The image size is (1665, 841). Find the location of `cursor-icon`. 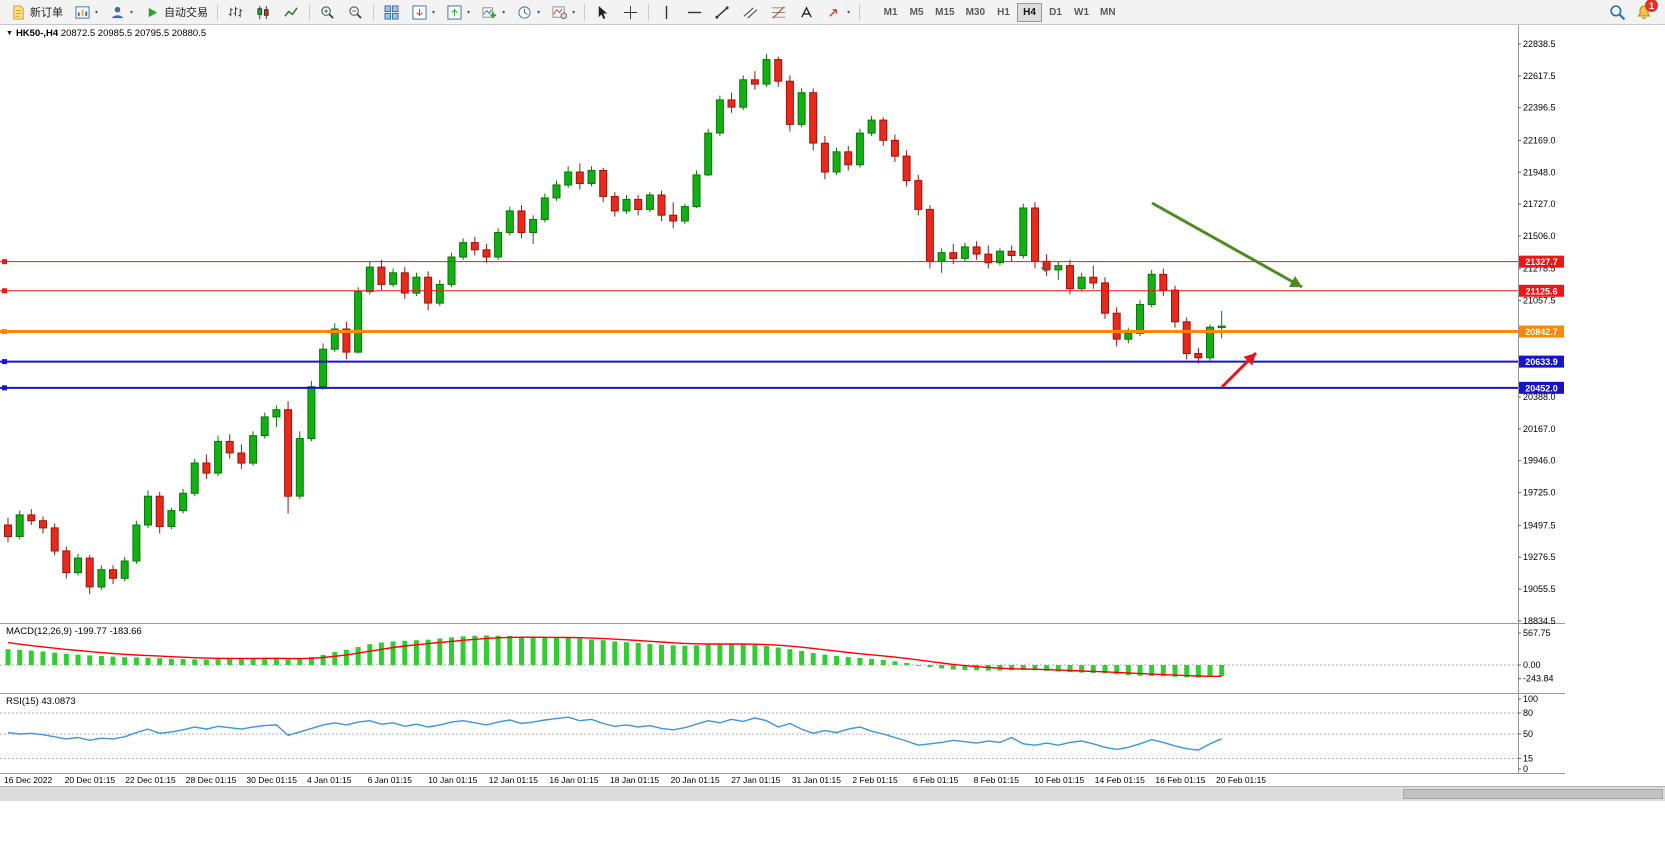

cursor-icon is located at coordinates (602, 12).